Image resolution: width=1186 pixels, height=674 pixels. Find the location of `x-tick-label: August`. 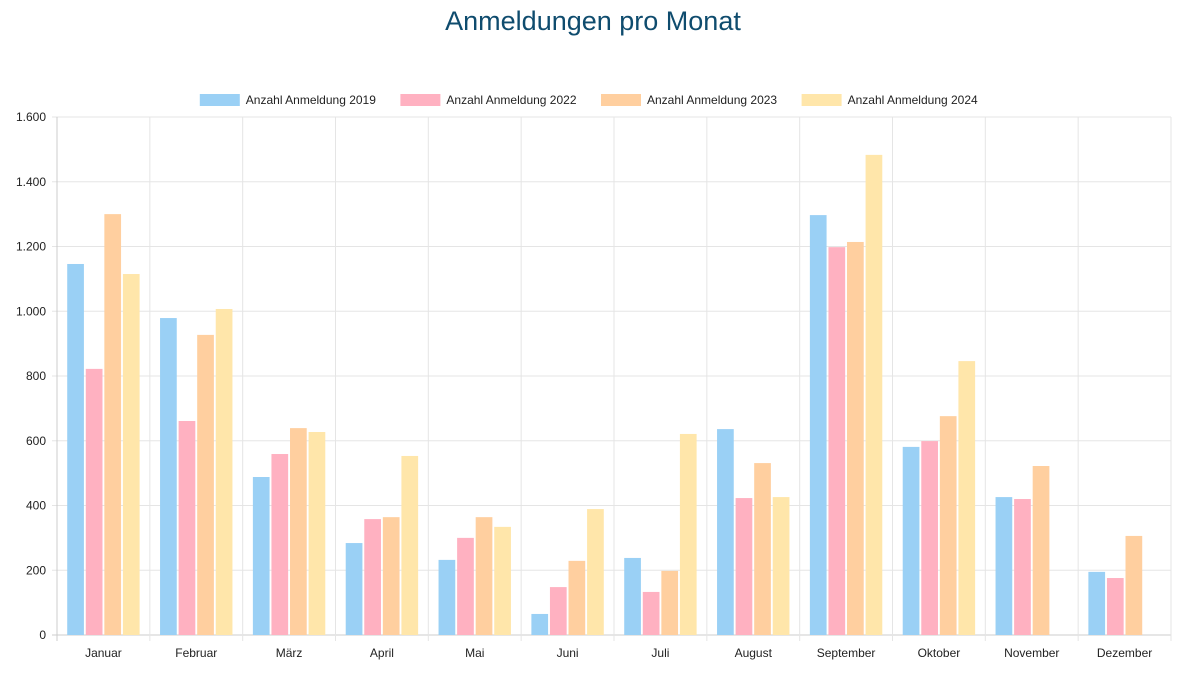

x-tick-label: August is located at coordinates (754, 653).